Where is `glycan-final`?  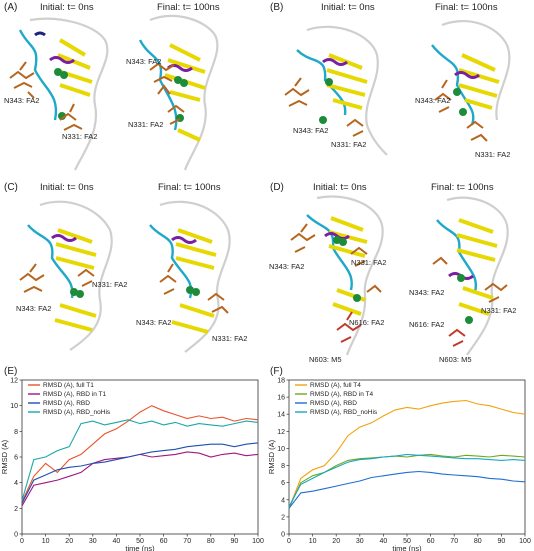
glycan-final is located at coordinates (167, 93).